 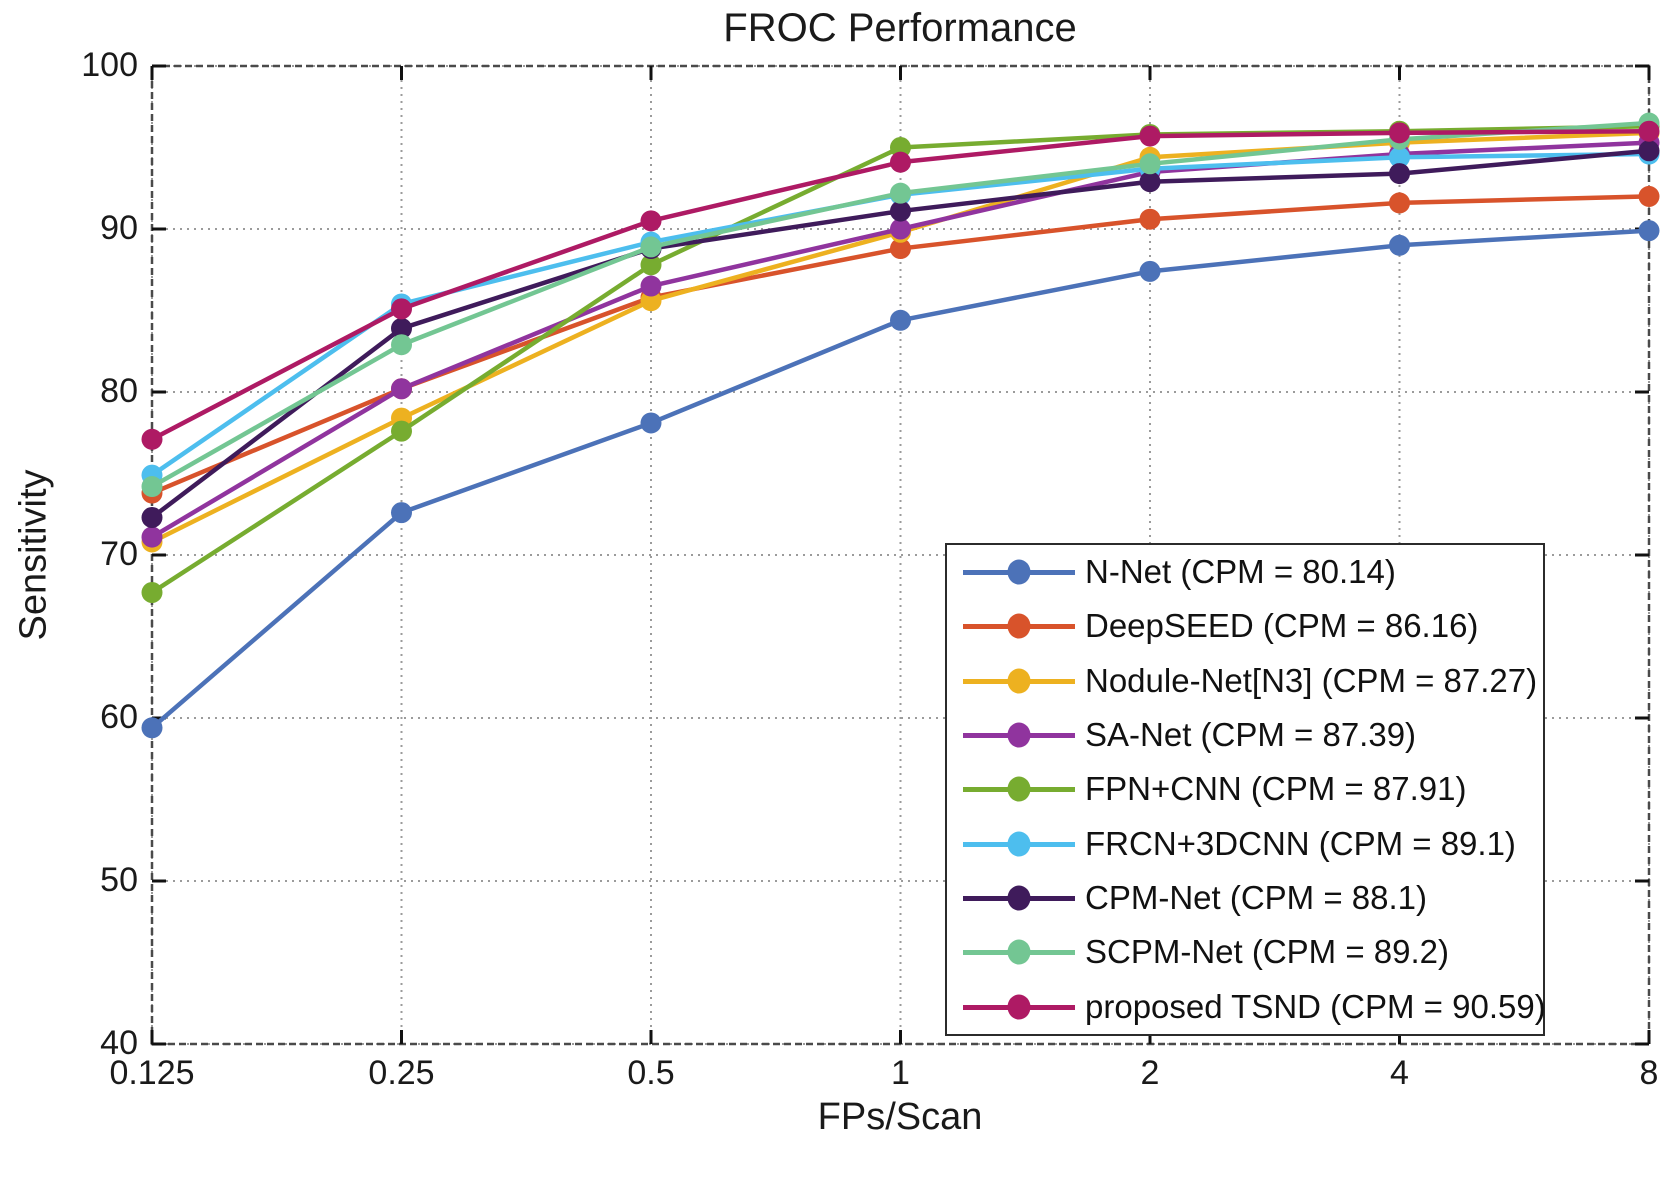 I want to click on legend-item-label: FPN+CNN (CPM = 87.91), so click(x=1276, y=789).